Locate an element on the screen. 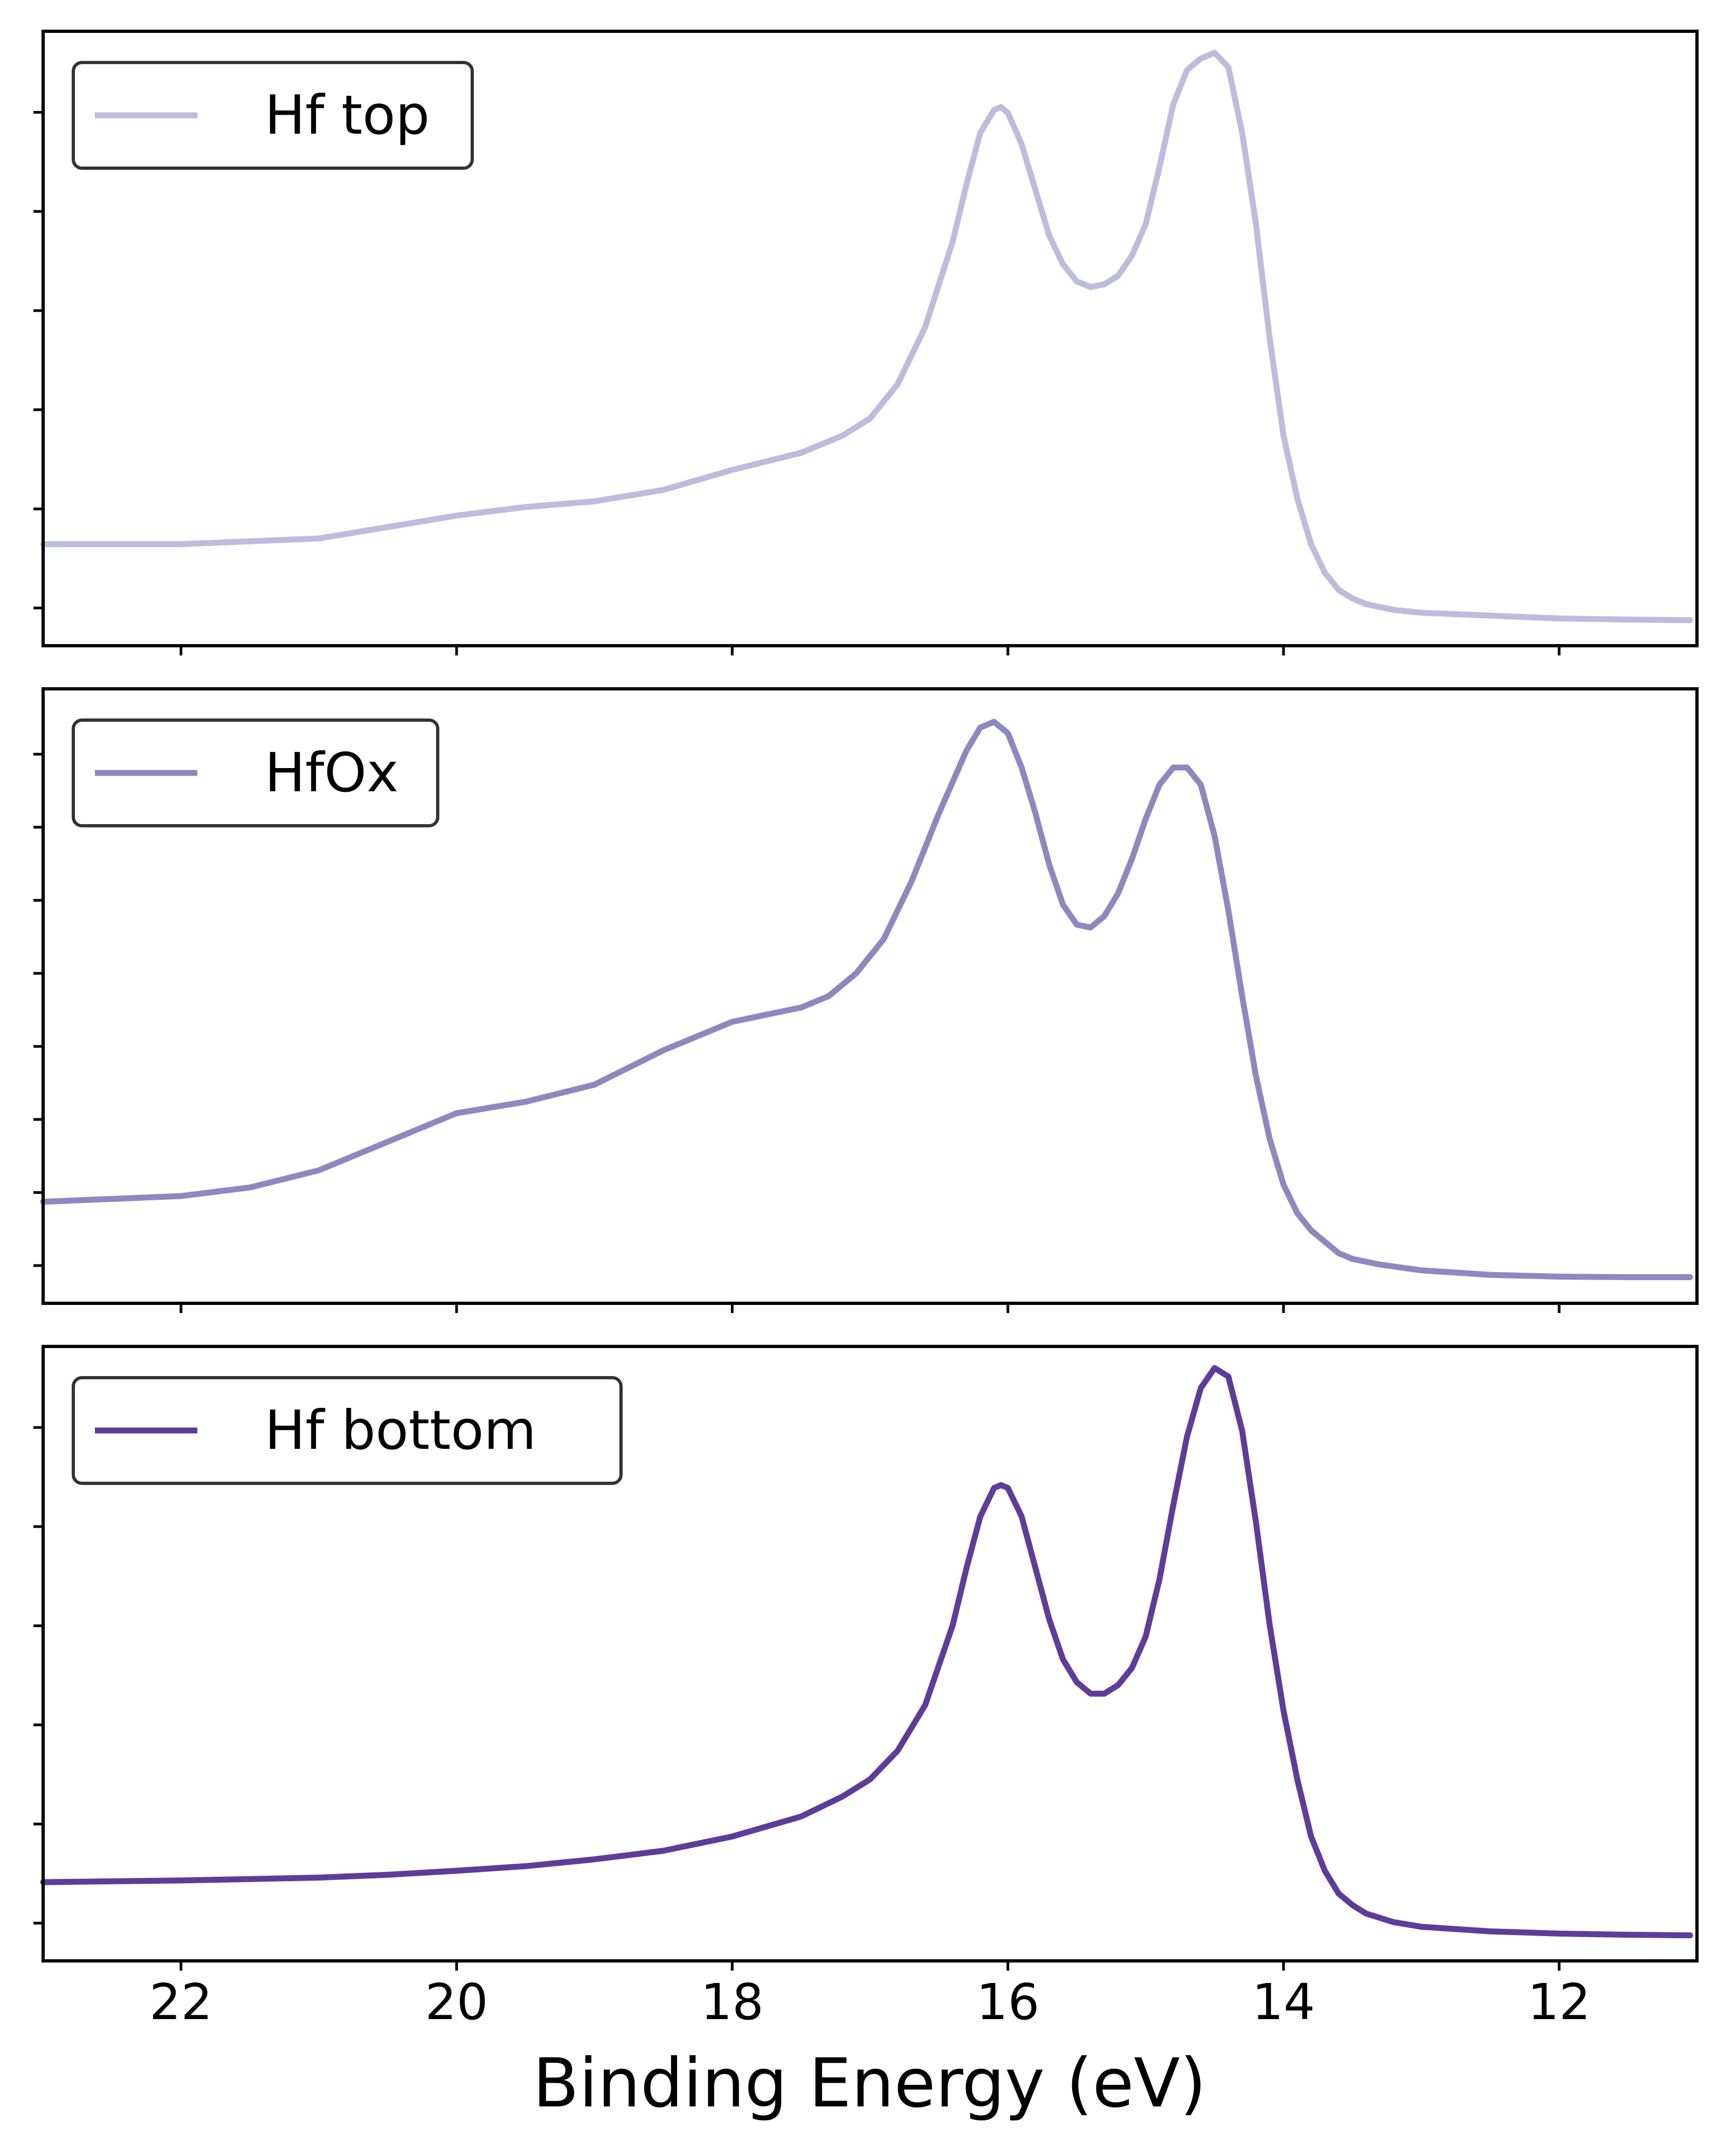  x-axis-label: Binding Energy (eV) is located at coordinates (869, 2083).